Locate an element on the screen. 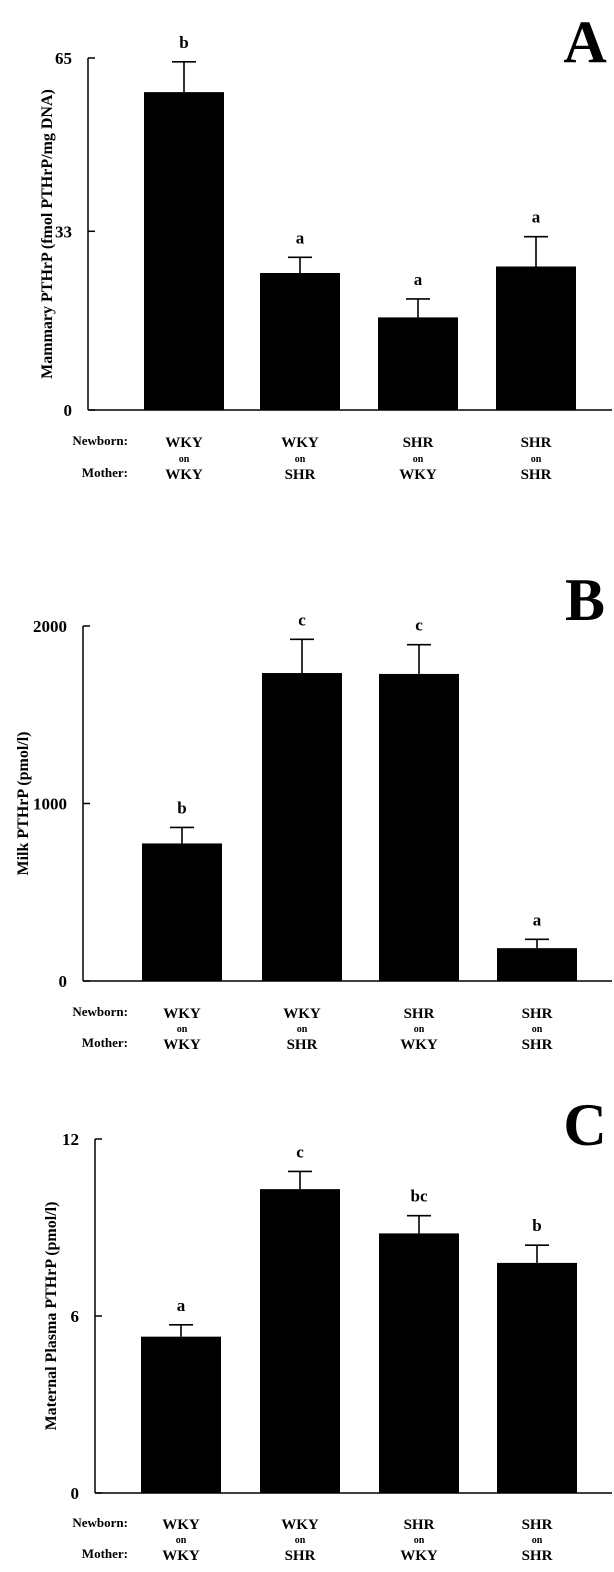 Image resolution: width=614 pixels, height=1572 pixels. y-axis-label: Milk PTHrP (pmol/l) is located at coordinates (23, 804).